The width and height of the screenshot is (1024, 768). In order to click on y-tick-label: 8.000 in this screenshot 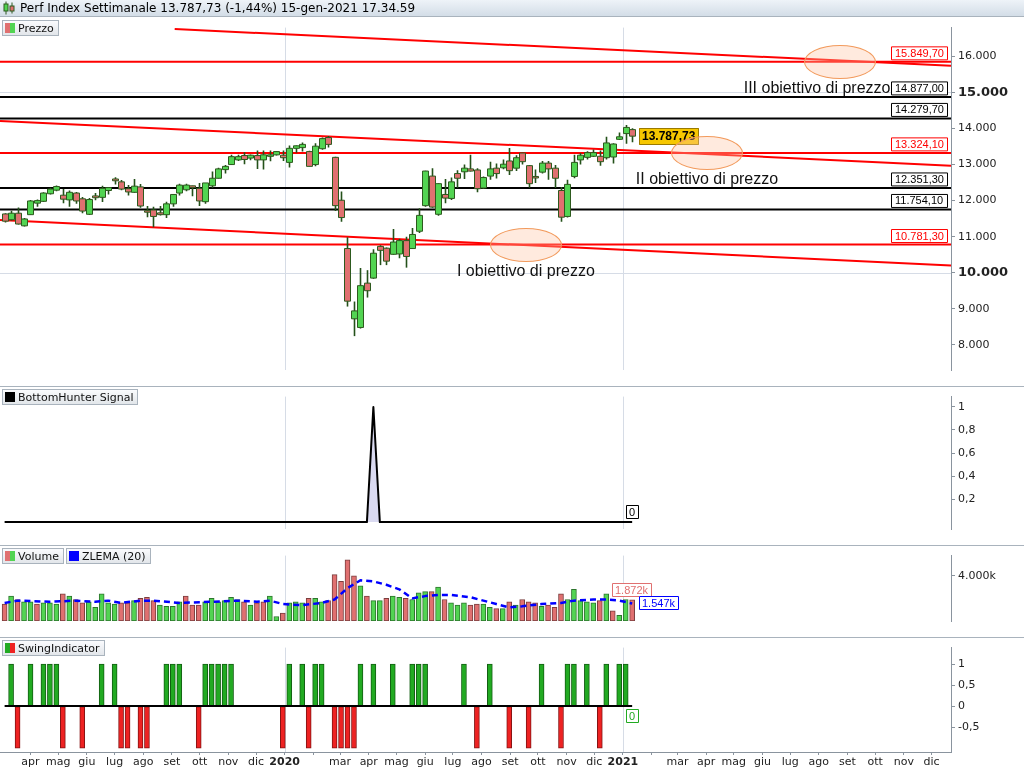, I will do `click(974, 344)`.